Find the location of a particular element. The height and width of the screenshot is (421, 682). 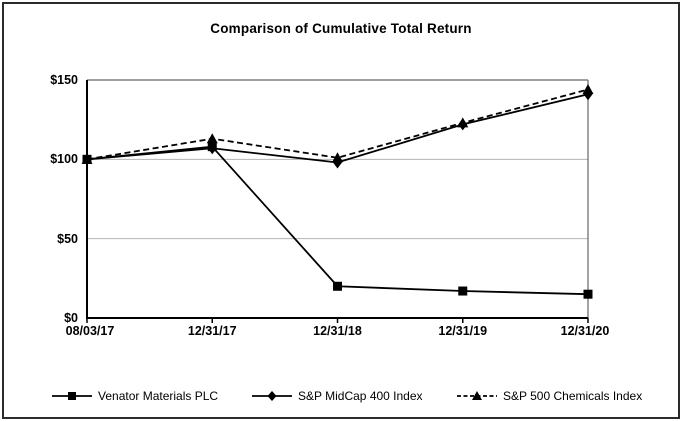

x-axis: 08/03/17 12/31/17 12/31/18 12/31/19 12/31/20 is located at coordinates (341, 331).